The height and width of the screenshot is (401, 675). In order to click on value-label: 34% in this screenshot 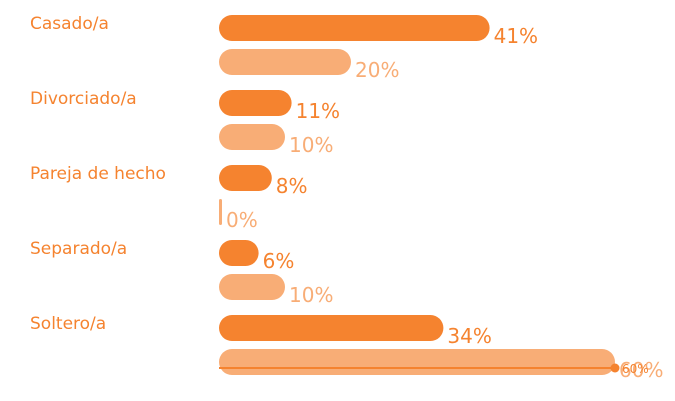, I will do `click(469, 336)`.